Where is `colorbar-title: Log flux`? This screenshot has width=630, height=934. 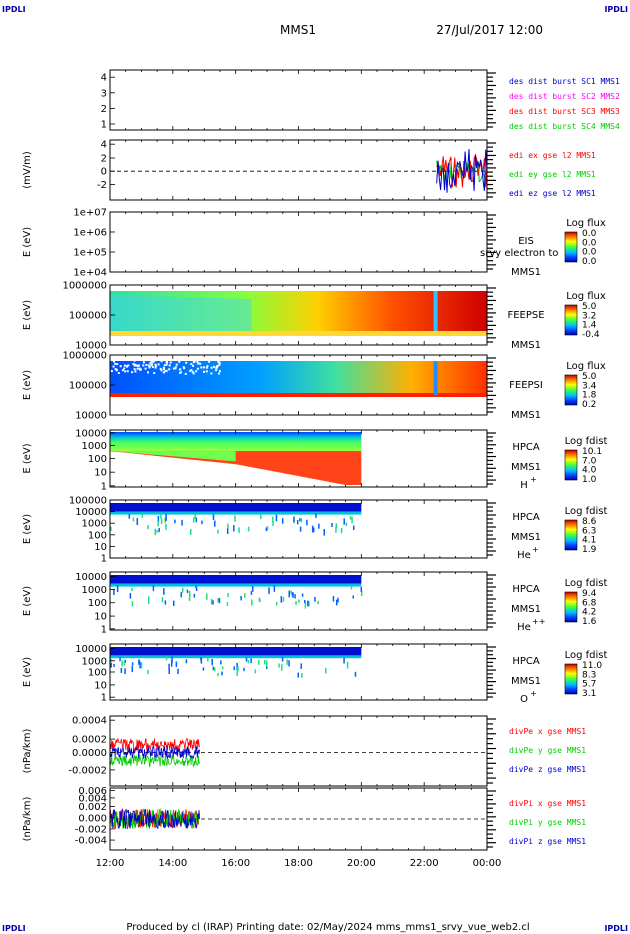
colorbar-title: Log flux is located at coordinates (586, 223).